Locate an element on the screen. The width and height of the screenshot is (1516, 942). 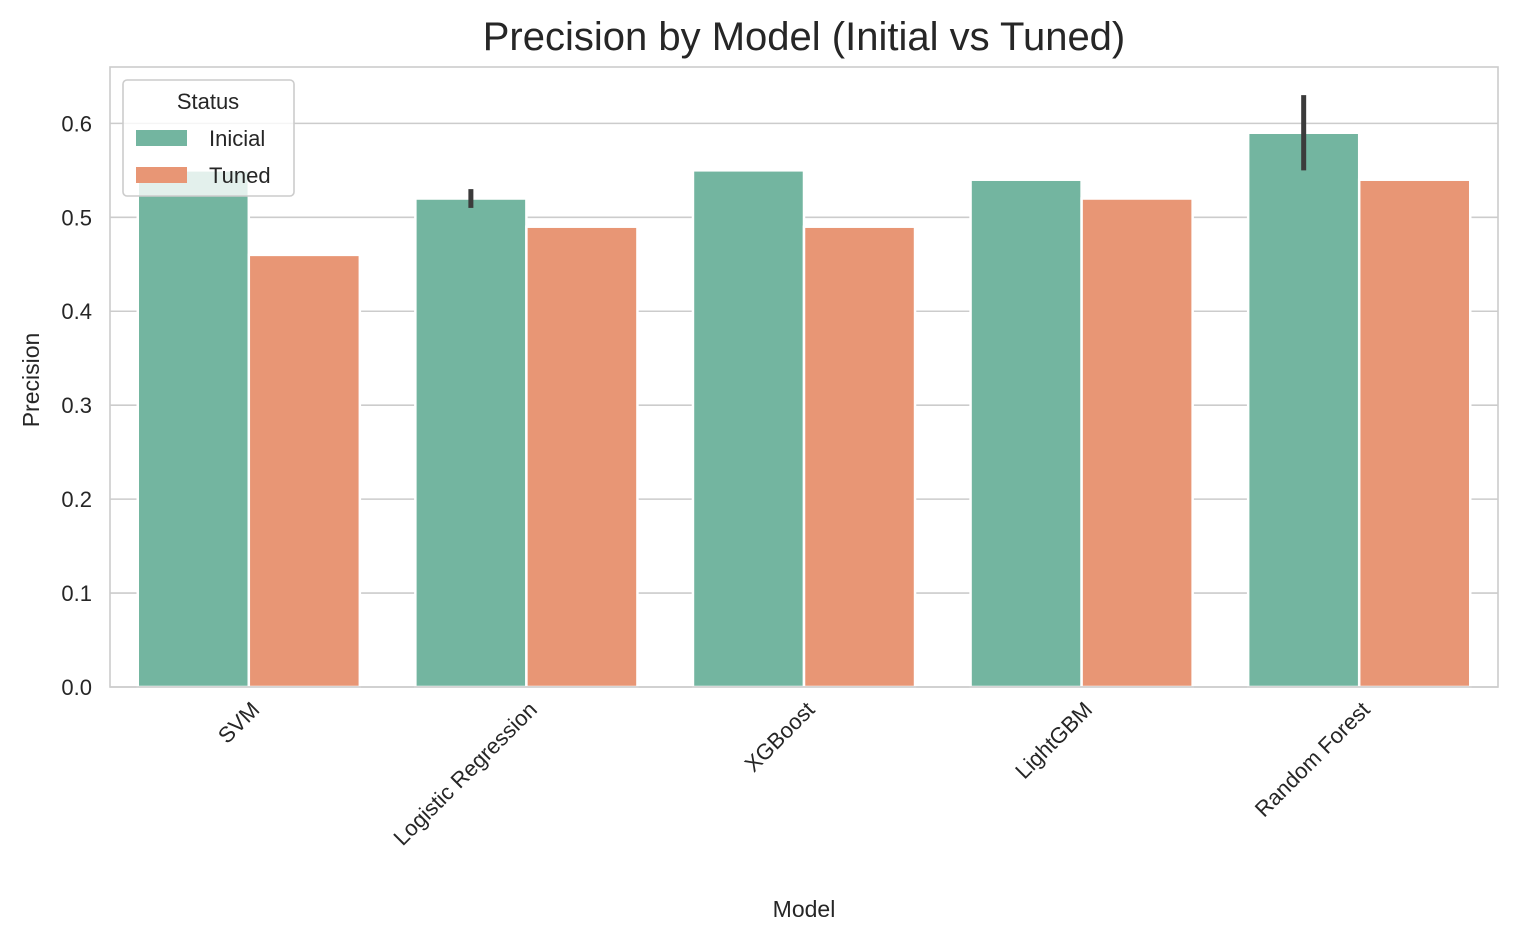
bar-inicial-random-forest is located at coordinates (1303, 410).